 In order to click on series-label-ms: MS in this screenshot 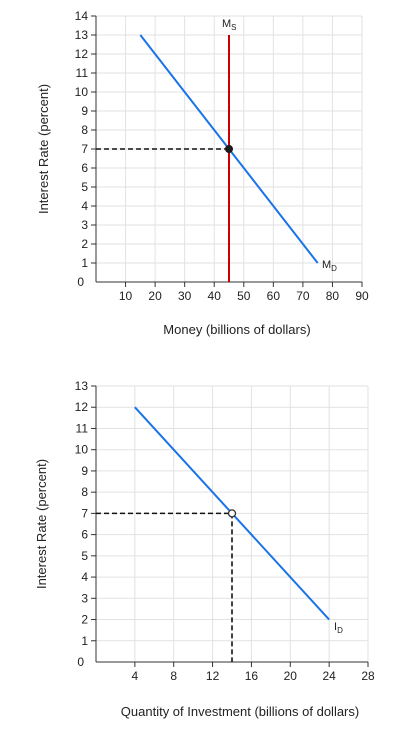, I will do `click(229, 25)`.